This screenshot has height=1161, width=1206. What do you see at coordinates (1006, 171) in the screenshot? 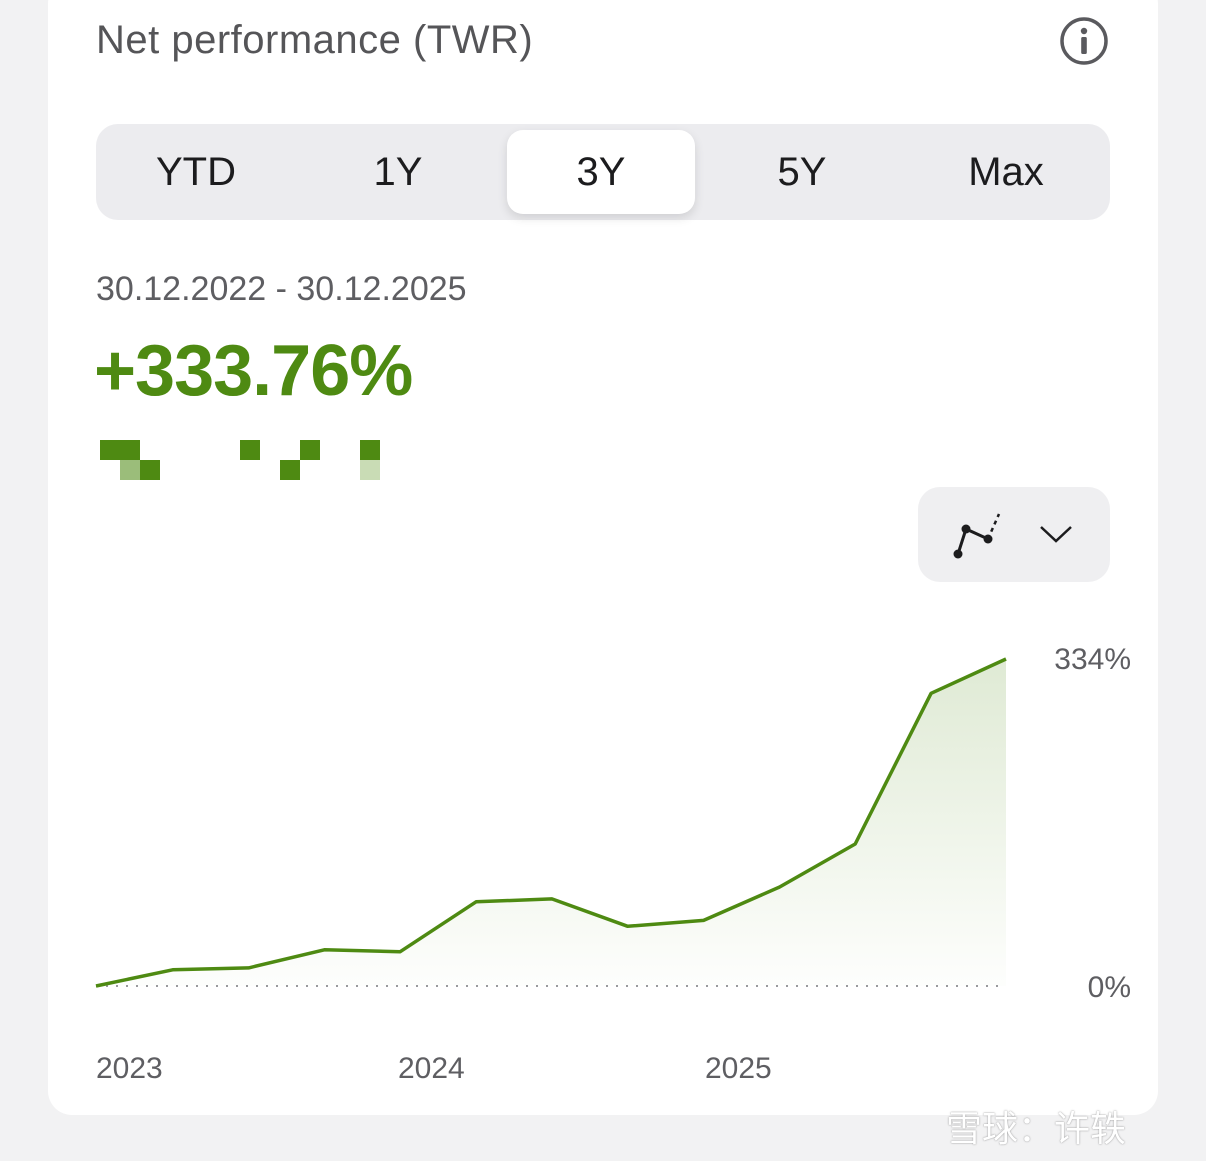
I see `tab-max: Max` at bounding box center [1006, 171].